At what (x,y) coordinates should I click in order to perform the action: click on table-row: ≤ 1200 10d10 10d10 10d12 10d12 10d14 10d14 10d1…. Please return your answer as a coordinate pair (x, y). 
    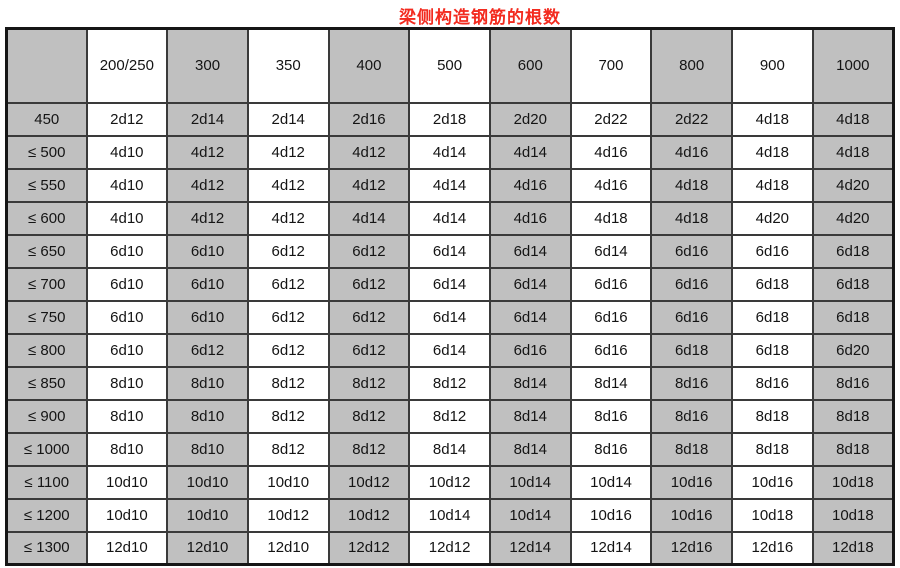
    Looking at the image, I should click on (450, 515).